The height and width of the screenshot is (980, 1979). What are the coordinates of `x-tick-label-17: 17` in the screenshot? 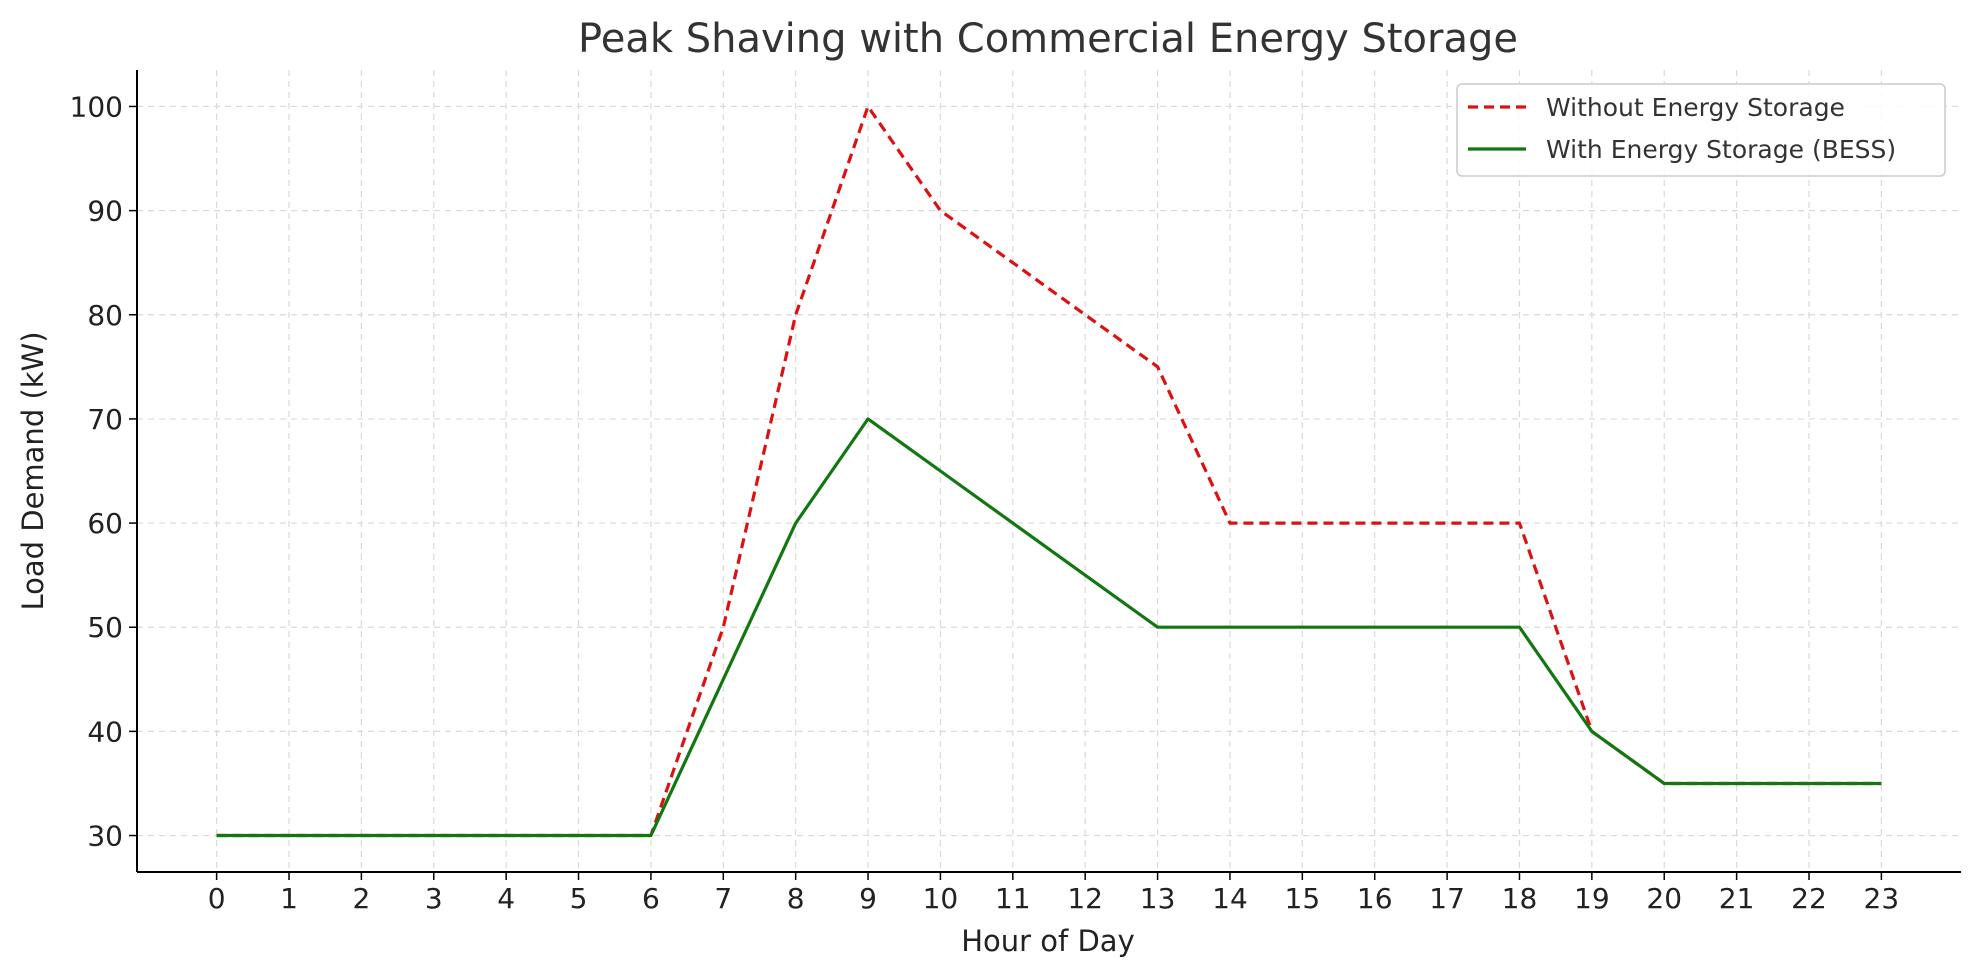 It's located at (1447, 898).